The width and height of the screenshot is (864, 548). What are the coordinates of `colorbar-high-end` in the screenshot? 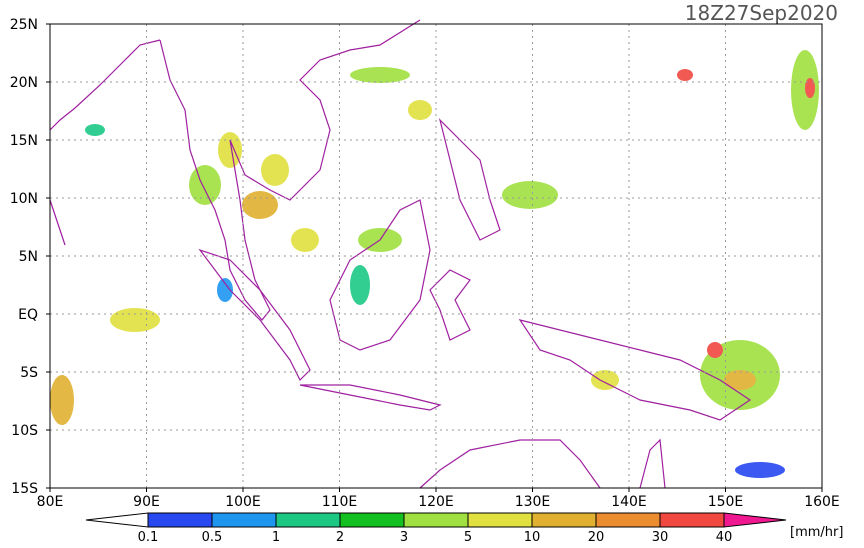 It's located at (755, 520).